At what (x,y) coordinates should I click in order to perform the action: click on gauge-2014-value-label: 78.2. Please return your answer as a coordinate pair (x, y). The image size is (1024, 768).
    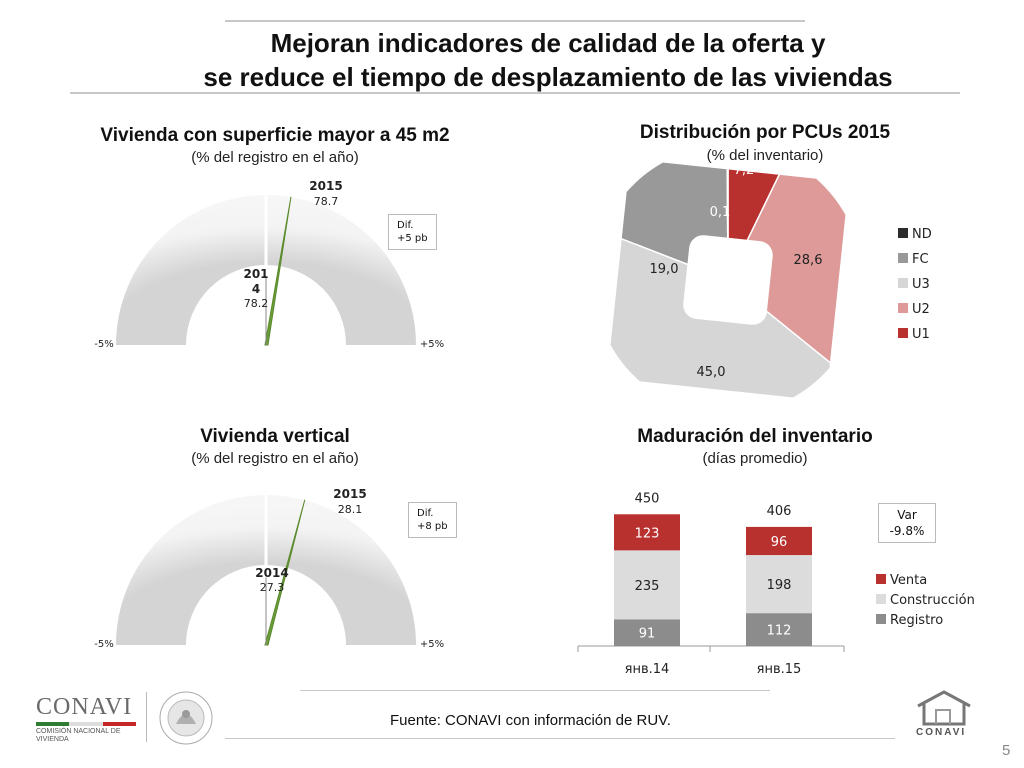
    Looking at the image, I should click on (256, 303).